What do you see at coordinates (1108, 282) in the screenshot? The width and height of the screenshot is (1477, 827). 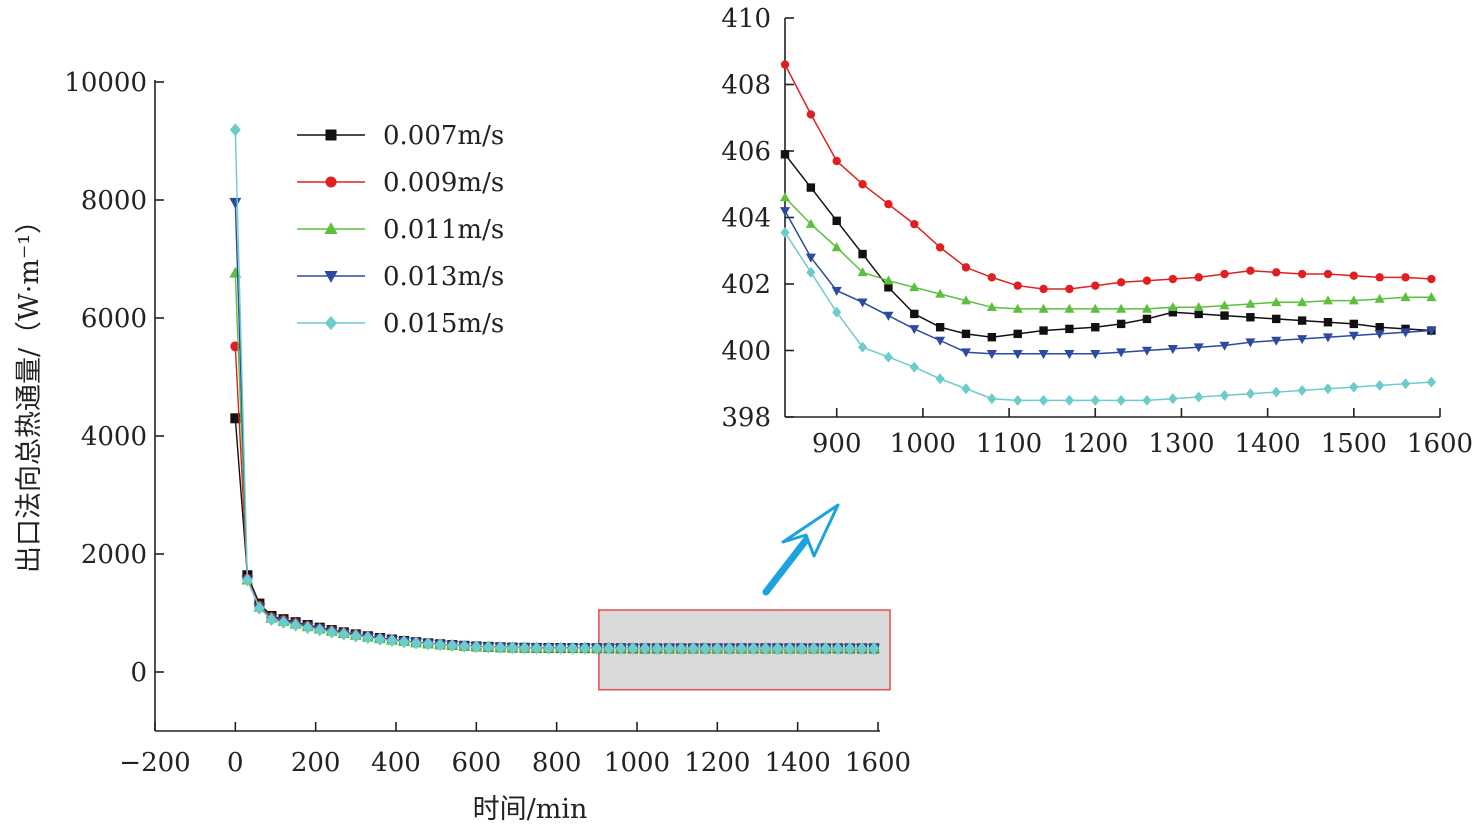 I see `inset-series-line` at bounding box center [1108, 282].